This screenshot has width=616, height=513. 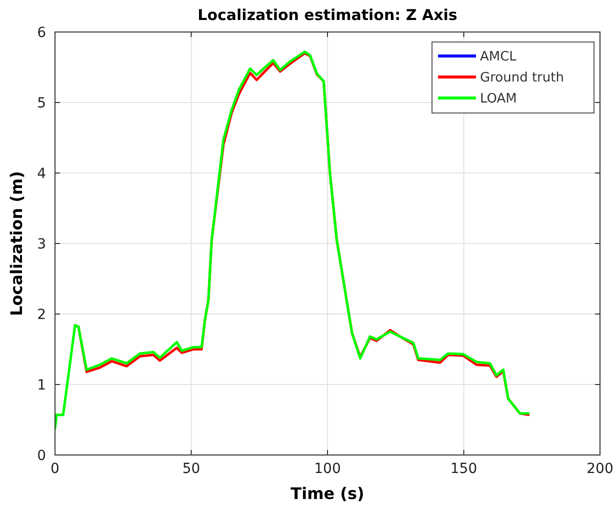 I want to click on x-tick-label: 100, so click(x=327, y=469).